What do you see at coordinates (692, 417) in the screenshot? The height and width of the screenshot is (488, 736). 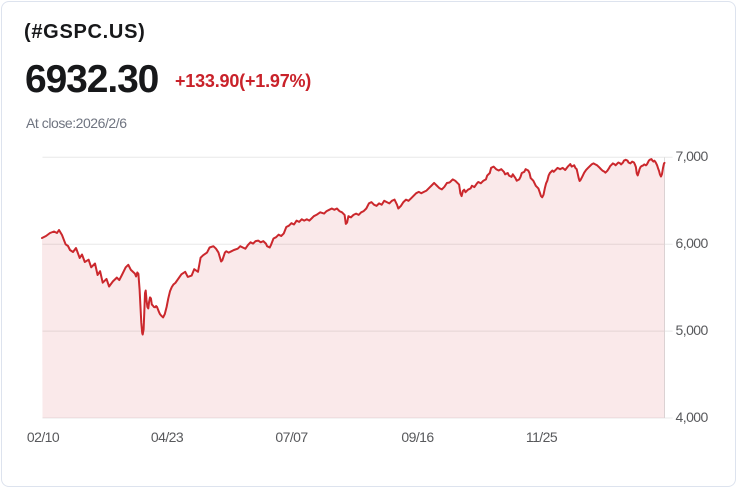 I see `svg-text: 4,000` at bounding box center [692, 417].